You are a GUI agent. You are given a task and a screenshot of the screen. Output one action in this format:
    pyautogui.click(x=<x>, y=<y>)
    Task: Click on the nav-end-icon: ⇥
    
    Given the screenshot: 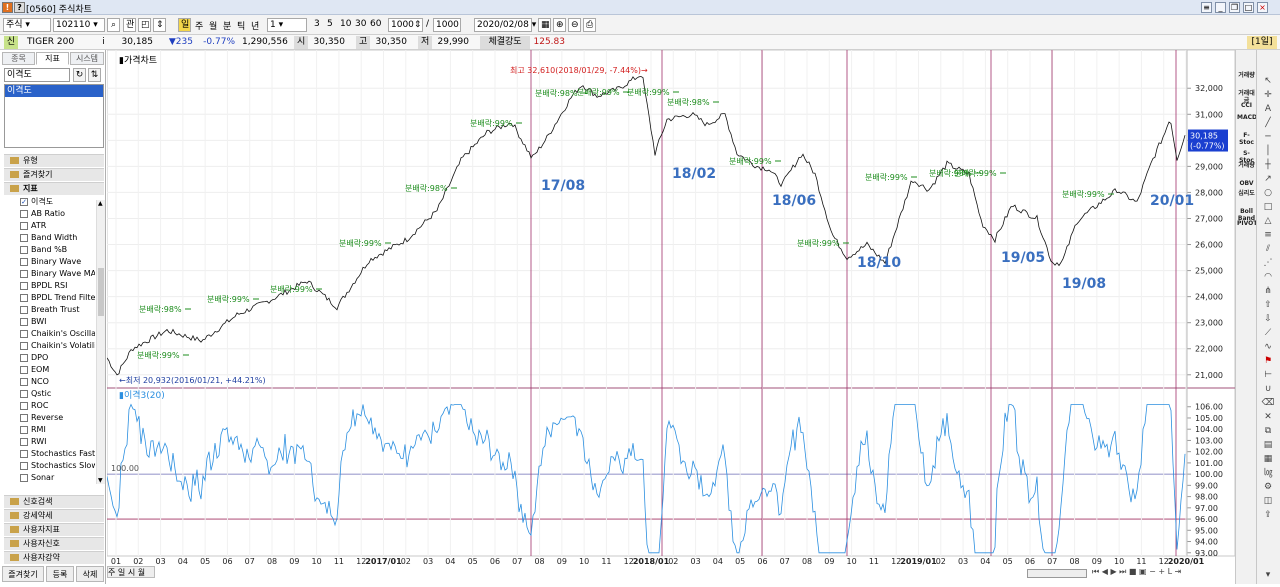 What is the action you would take?
    pyautogui.click(x=1178, y=571)
    